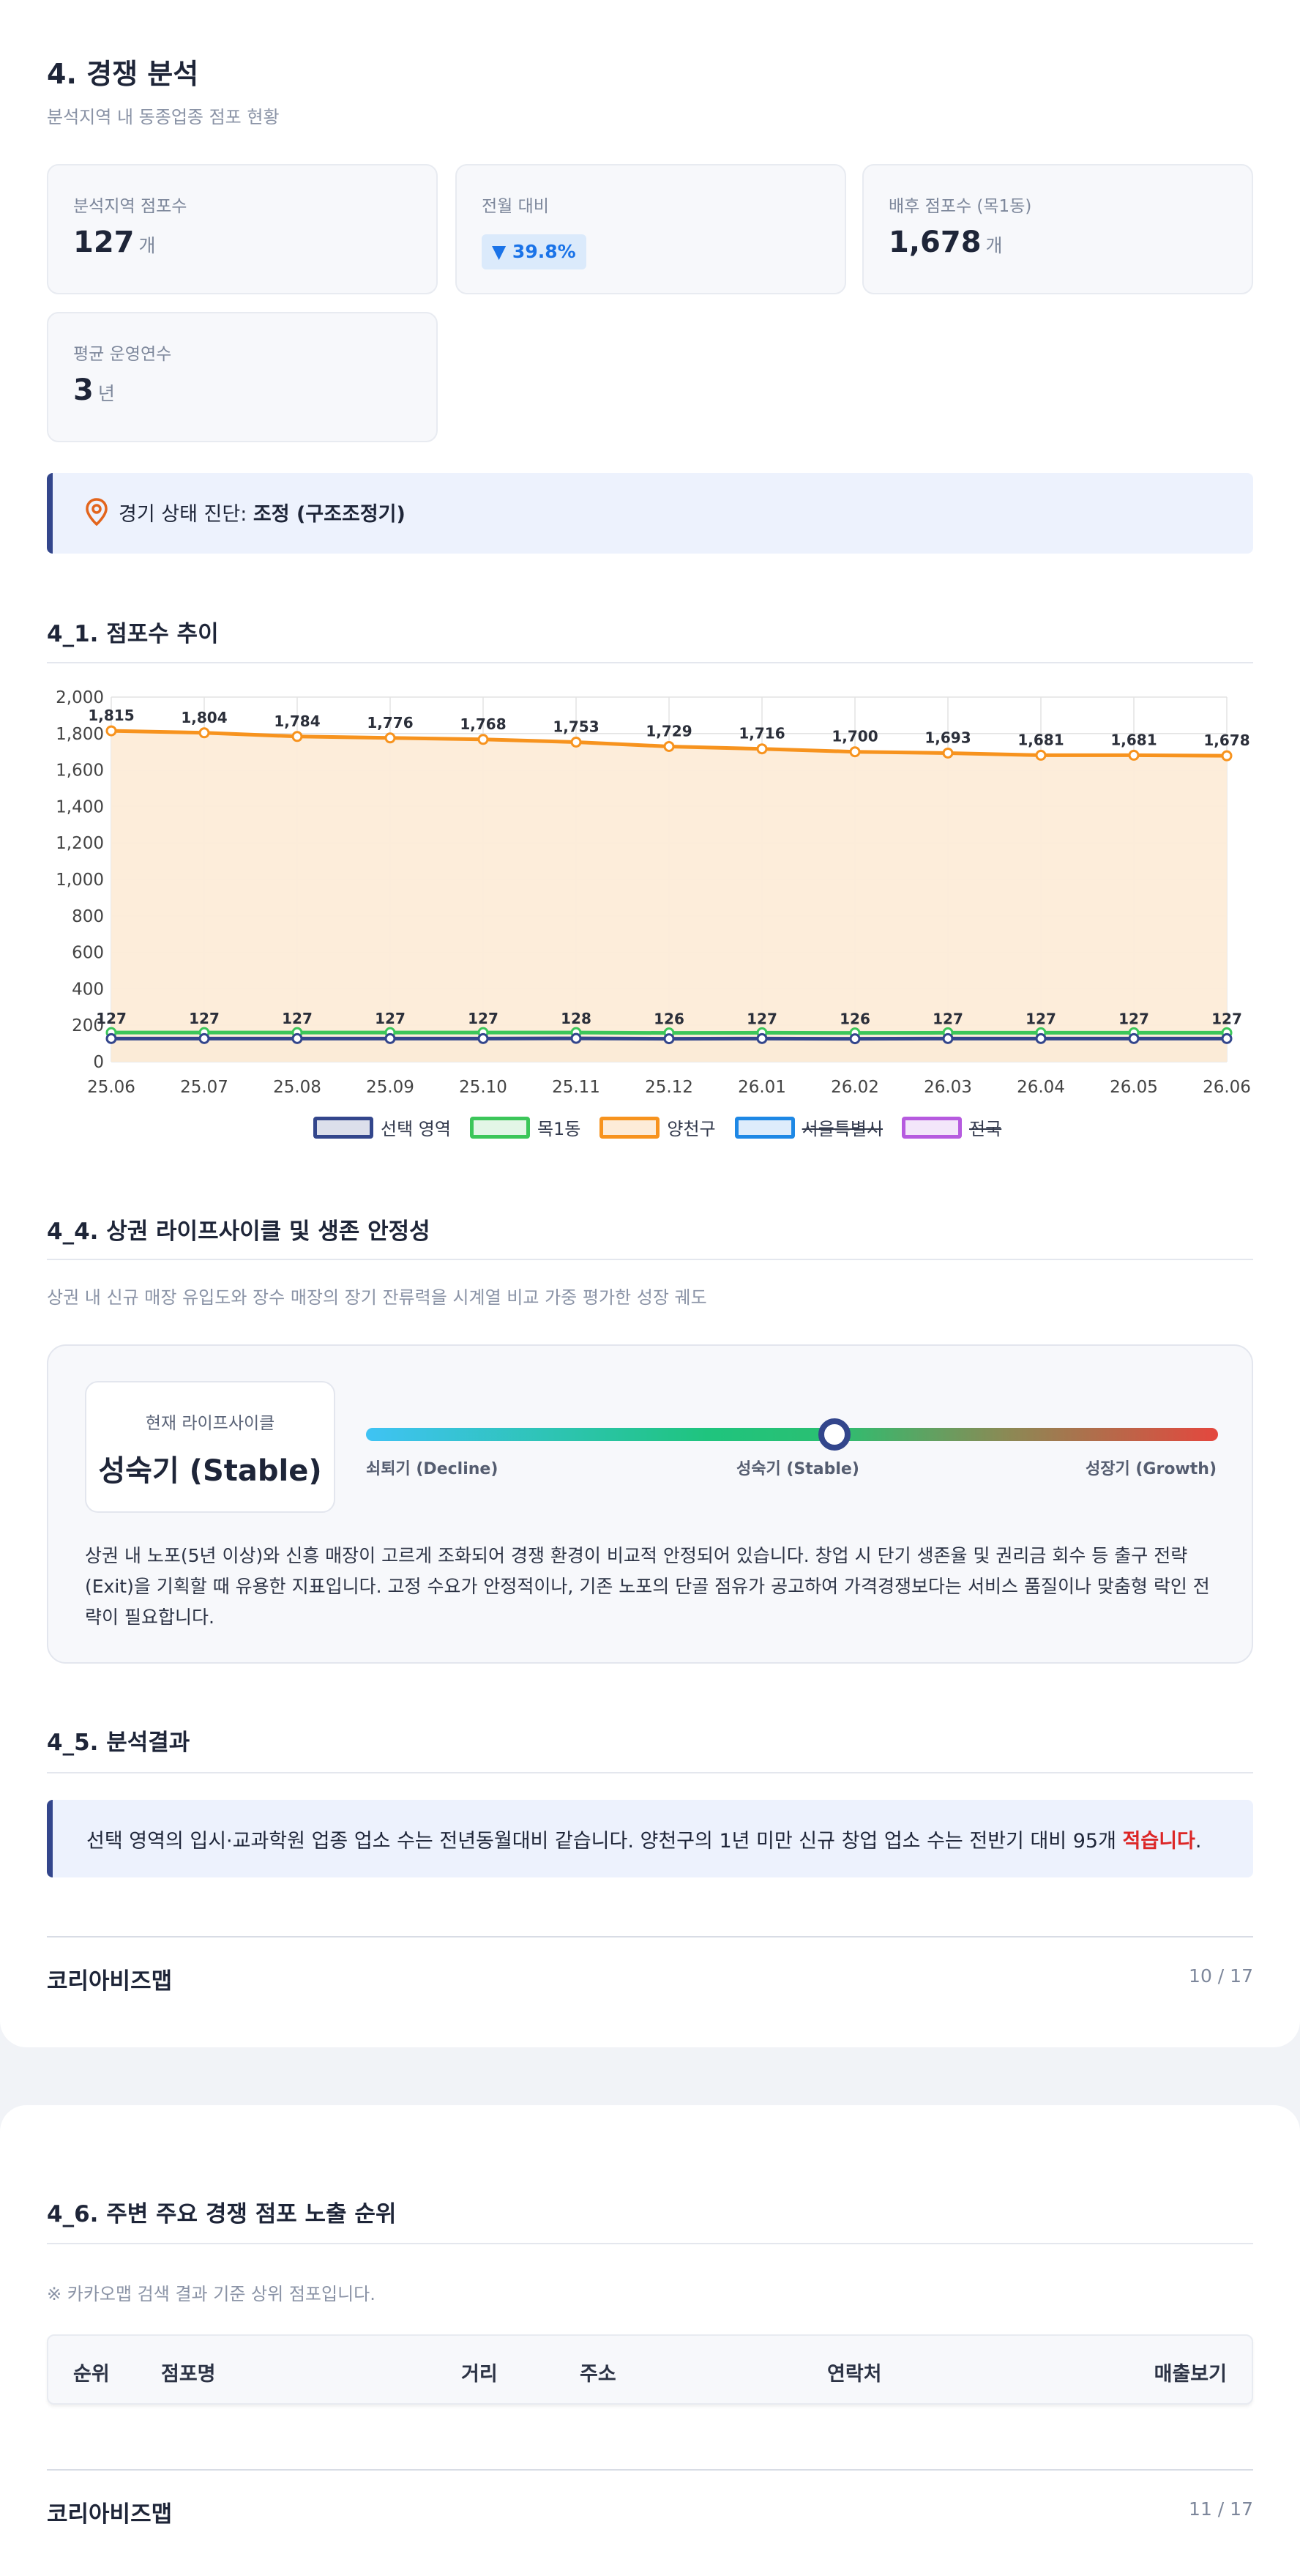  I want to click on stat-card-background-stores: 배후 점포수 (목1동) 1,678 개, so click(1057, 229).